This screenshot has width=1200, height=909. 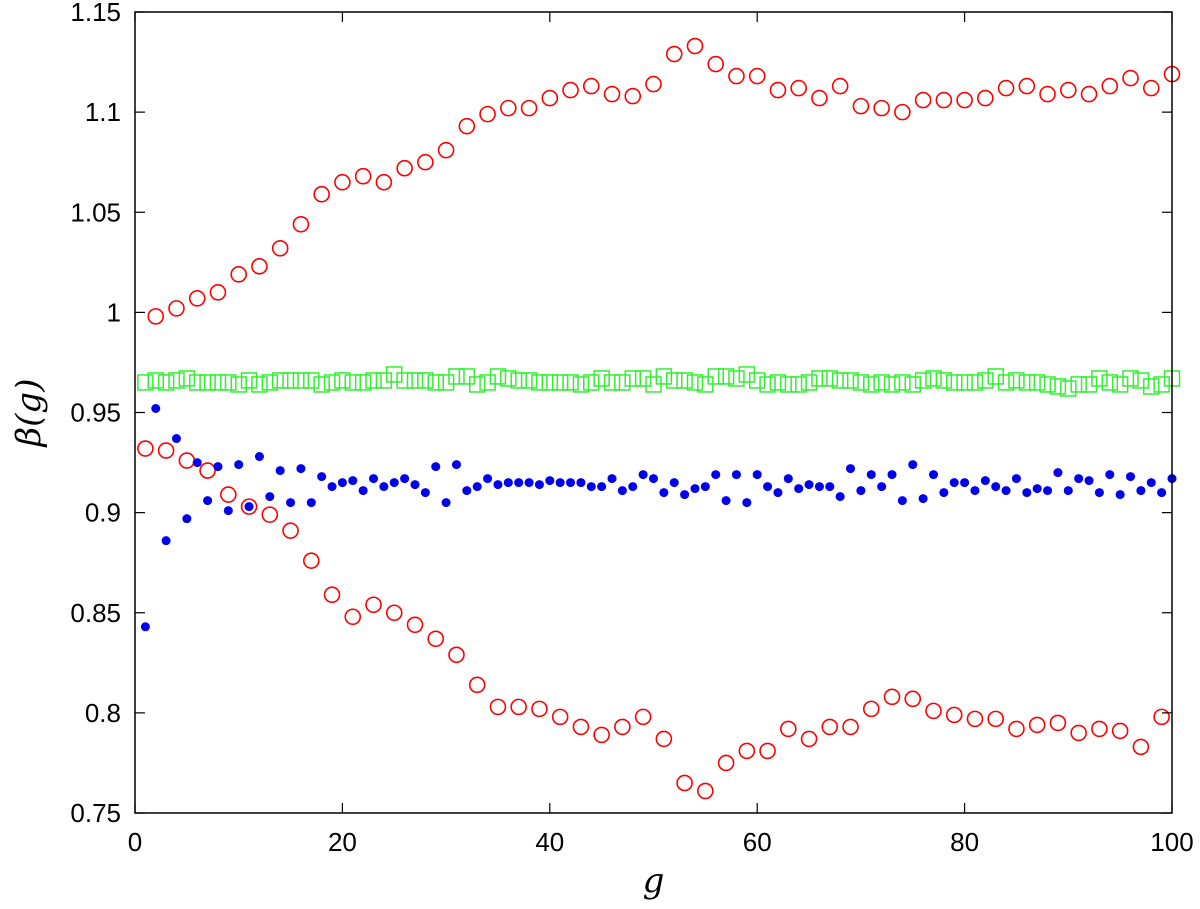 What do you see at coordinates (95, 212) in the screenshot?
I see `y-tick-label: 1.05` at bounding box center [95, 212].